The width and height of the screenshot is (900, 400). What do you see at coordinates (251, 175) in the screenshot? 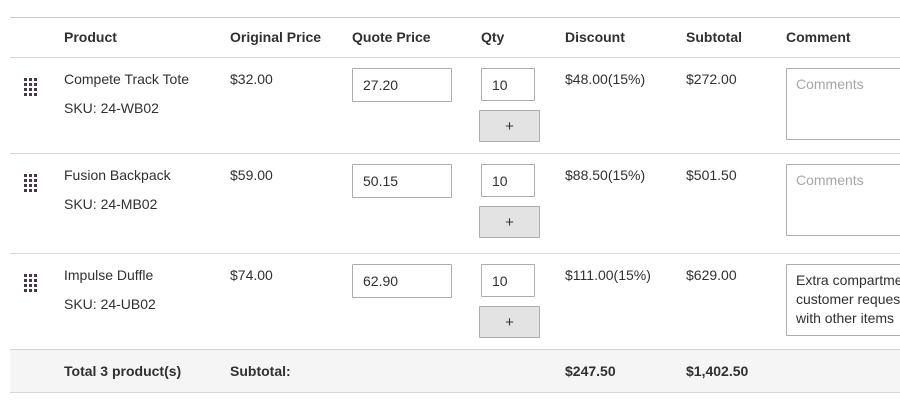
I see `original-price: $59.00` at bounding box center [251, 175].